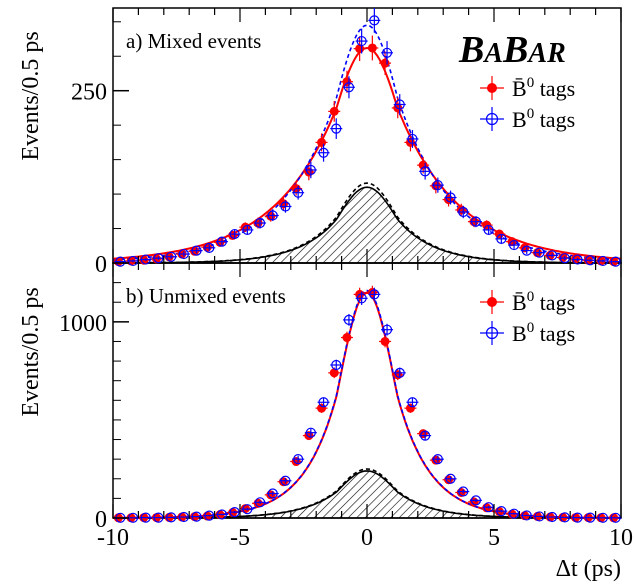 Image resolution: width=636 pixels, height=588 pixels. I want to click on legend-open-marker, so click(492, 333).